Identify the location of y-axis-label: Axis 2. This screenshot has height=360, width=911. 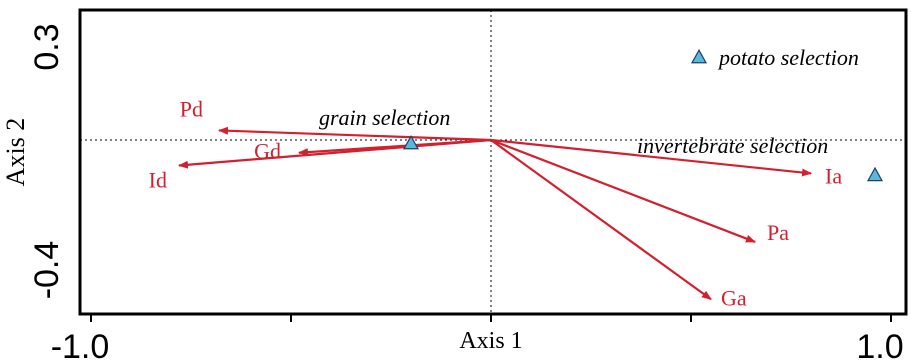
(15, 152).